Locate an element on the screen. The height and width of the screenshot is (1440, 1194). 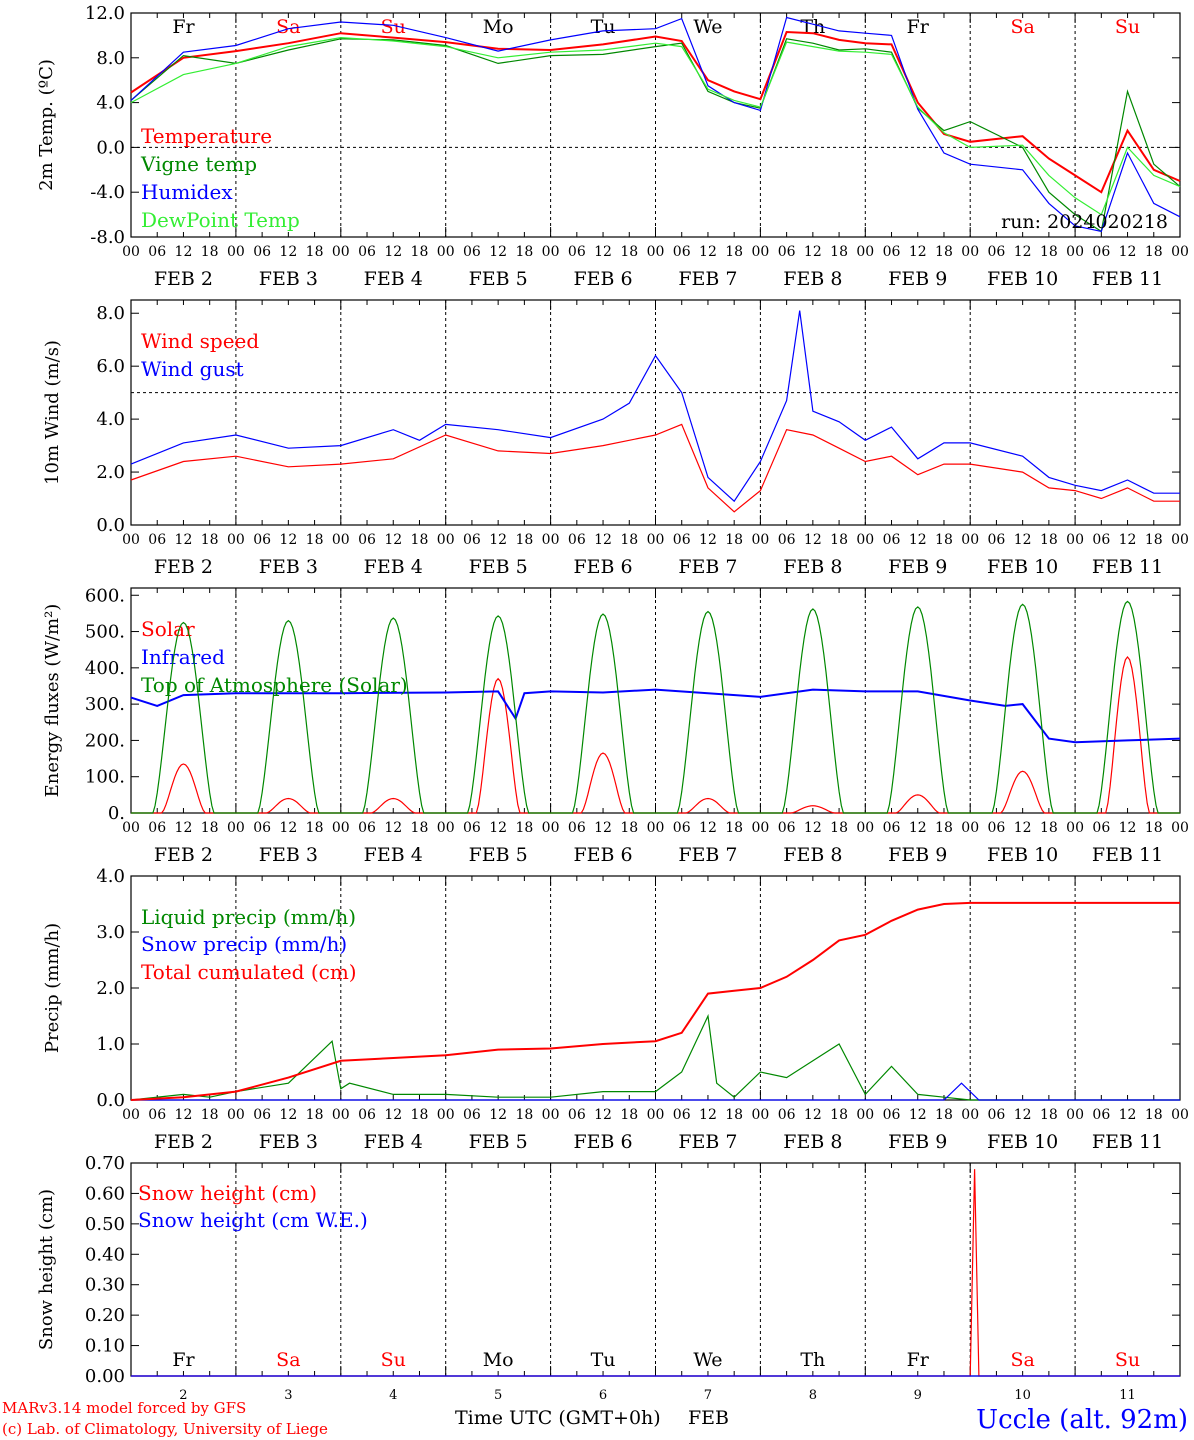
y-tick-label: 6.0 is located at coordinates (110, 366).